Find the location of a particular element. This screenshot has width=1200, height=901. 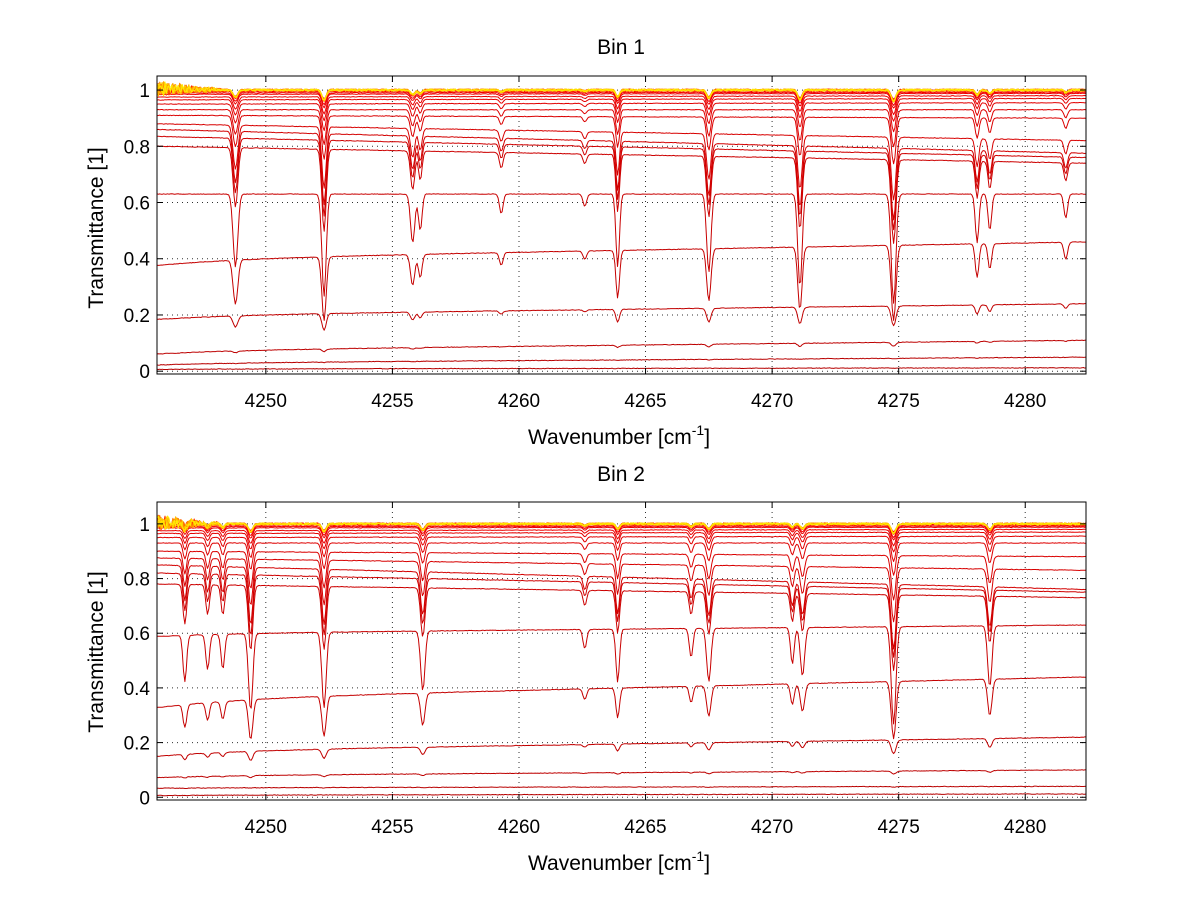

chart-title: Bin 2 is located at coordinates (621, 474).